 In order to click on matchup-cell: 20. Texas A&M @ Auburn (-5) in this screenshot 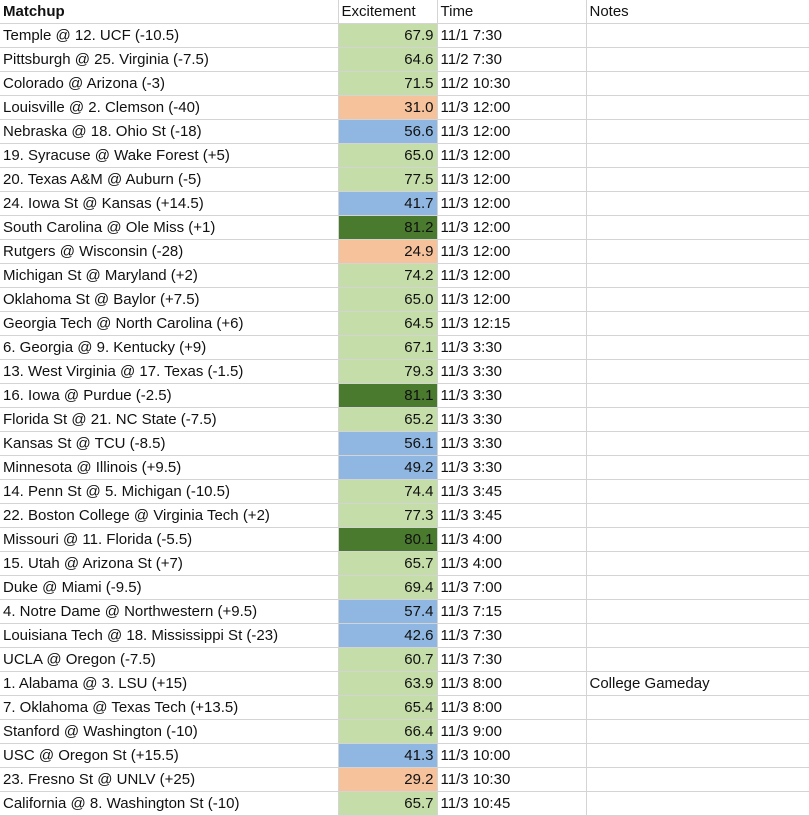, I will do `click(169, 179)`.